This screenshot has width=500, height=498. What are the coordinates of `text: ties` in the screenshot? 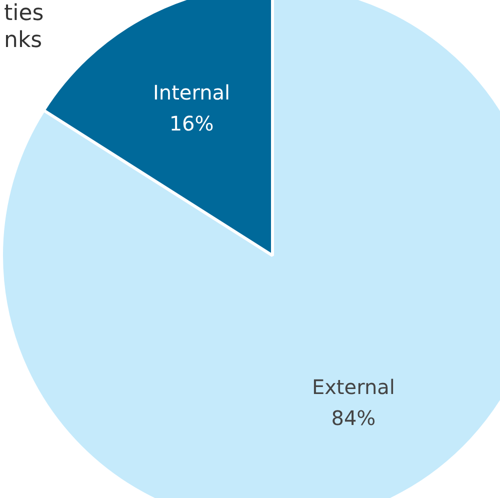 It's located at (24, 13).